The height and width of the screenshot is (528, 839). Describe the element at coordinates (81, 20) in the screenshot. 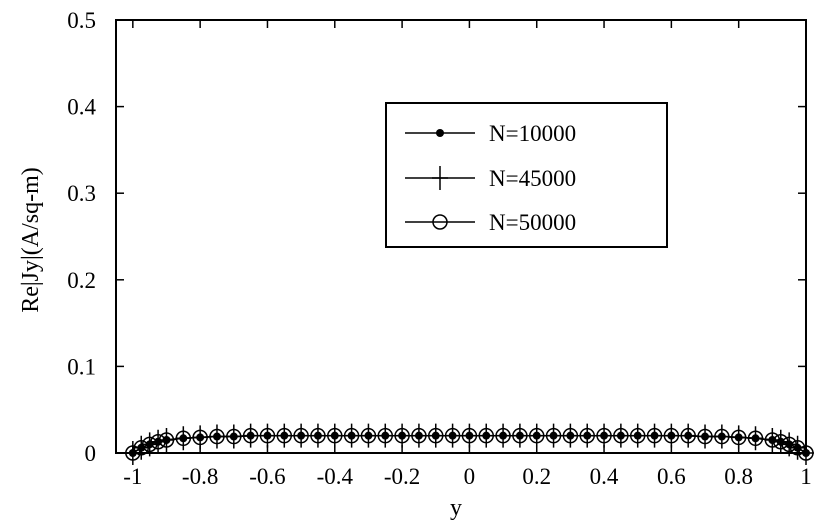

I see `y-tick-label: 0.5` at that location.